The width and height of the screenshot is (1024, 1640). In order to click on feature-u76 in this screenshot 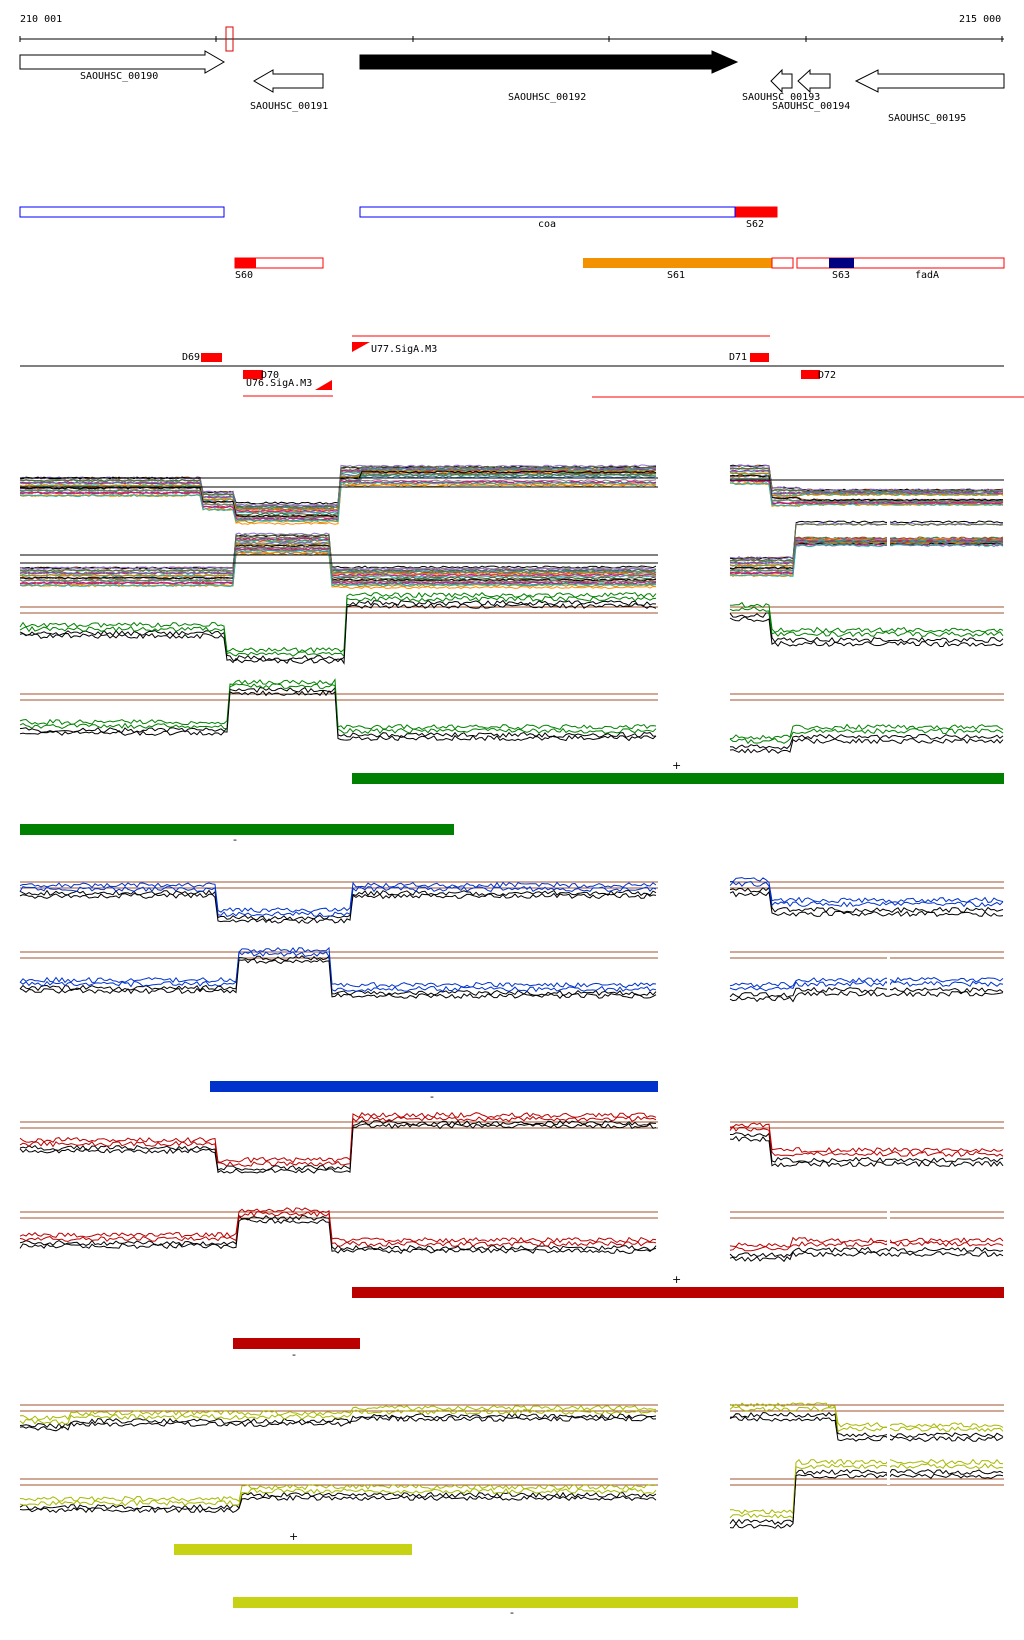, I will do `click(323, 385)`.